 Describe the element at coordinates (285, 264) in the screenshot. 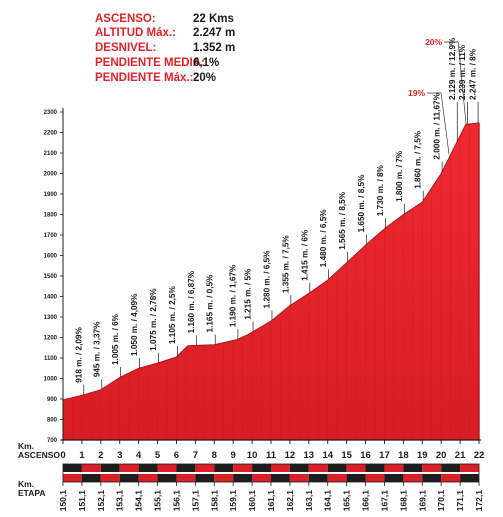

I see `annotation-label: 1.355 m. / 7,5%` at that location.